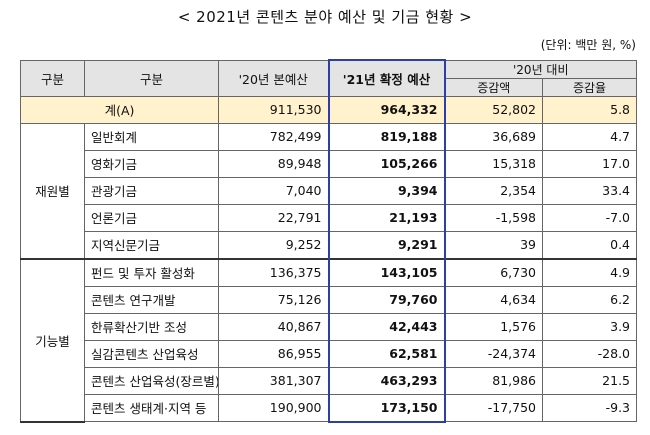 The image size is (650, 435). What do you see at coordinates (386, 380) in the screenshot?
I see `row-b2021: 463,293` at bounding box center [386, 380].